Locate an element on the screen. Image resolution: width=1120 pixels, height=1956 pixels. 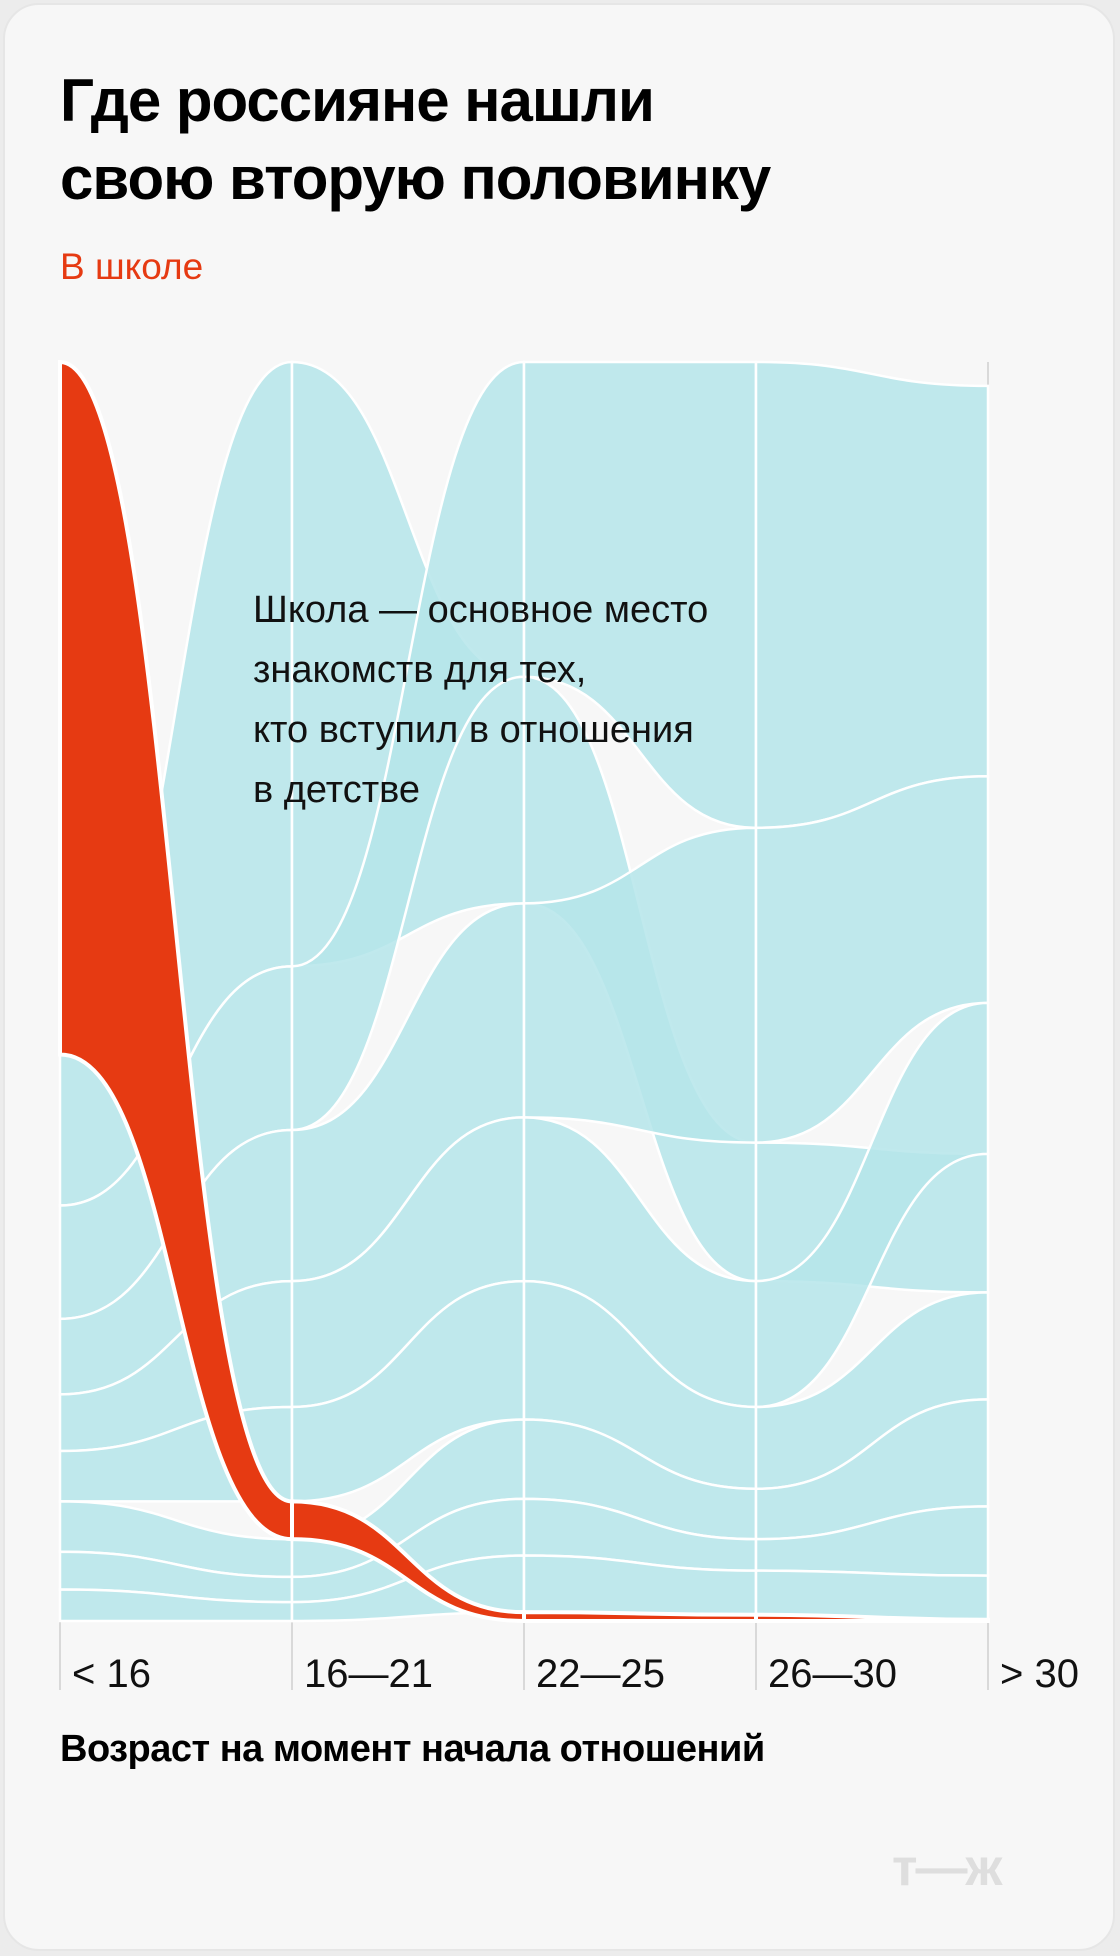
chart-subtitle: В школе is located at coordinates (132, 266).